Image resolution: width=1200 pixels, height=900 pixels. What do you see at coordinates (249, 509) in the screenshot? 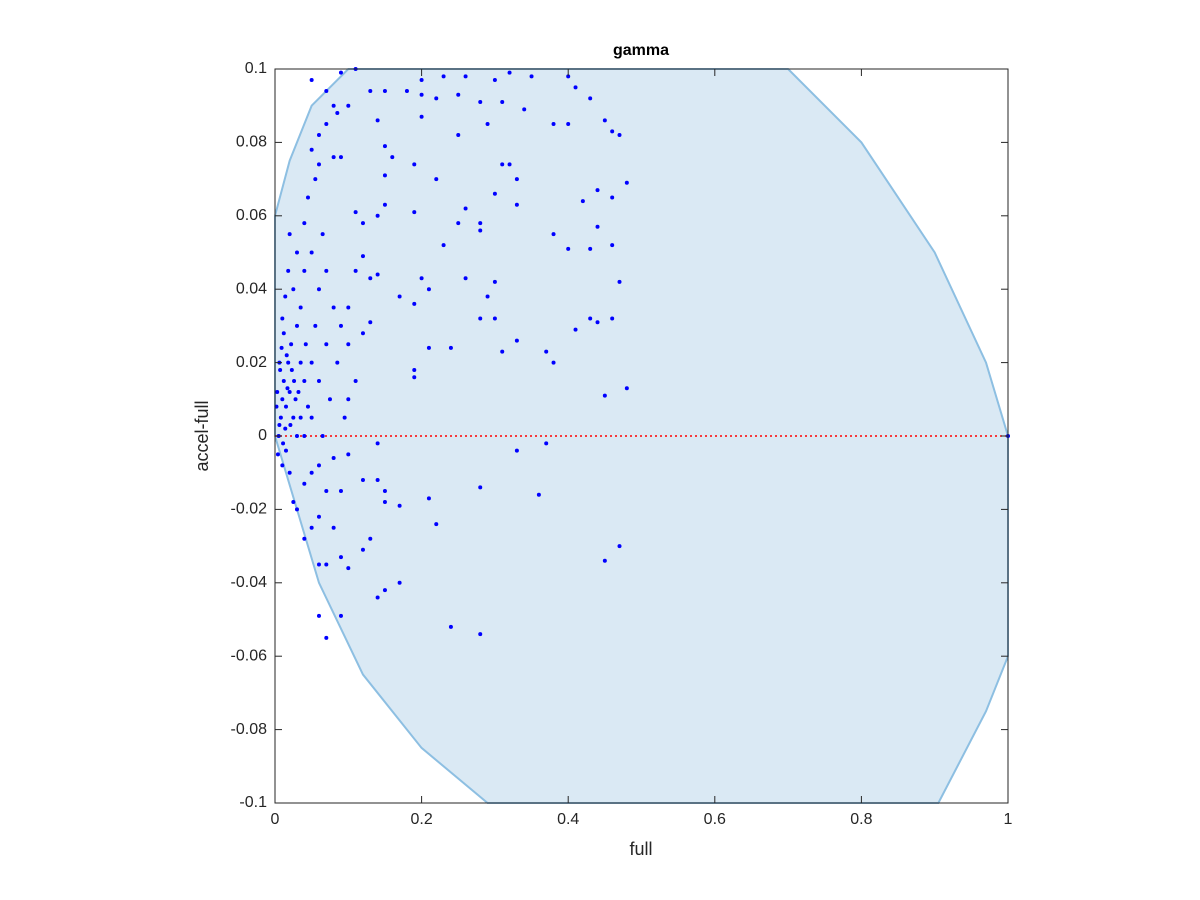
I see `y-tick-label: -0.02` at bounding box center [249, 509].